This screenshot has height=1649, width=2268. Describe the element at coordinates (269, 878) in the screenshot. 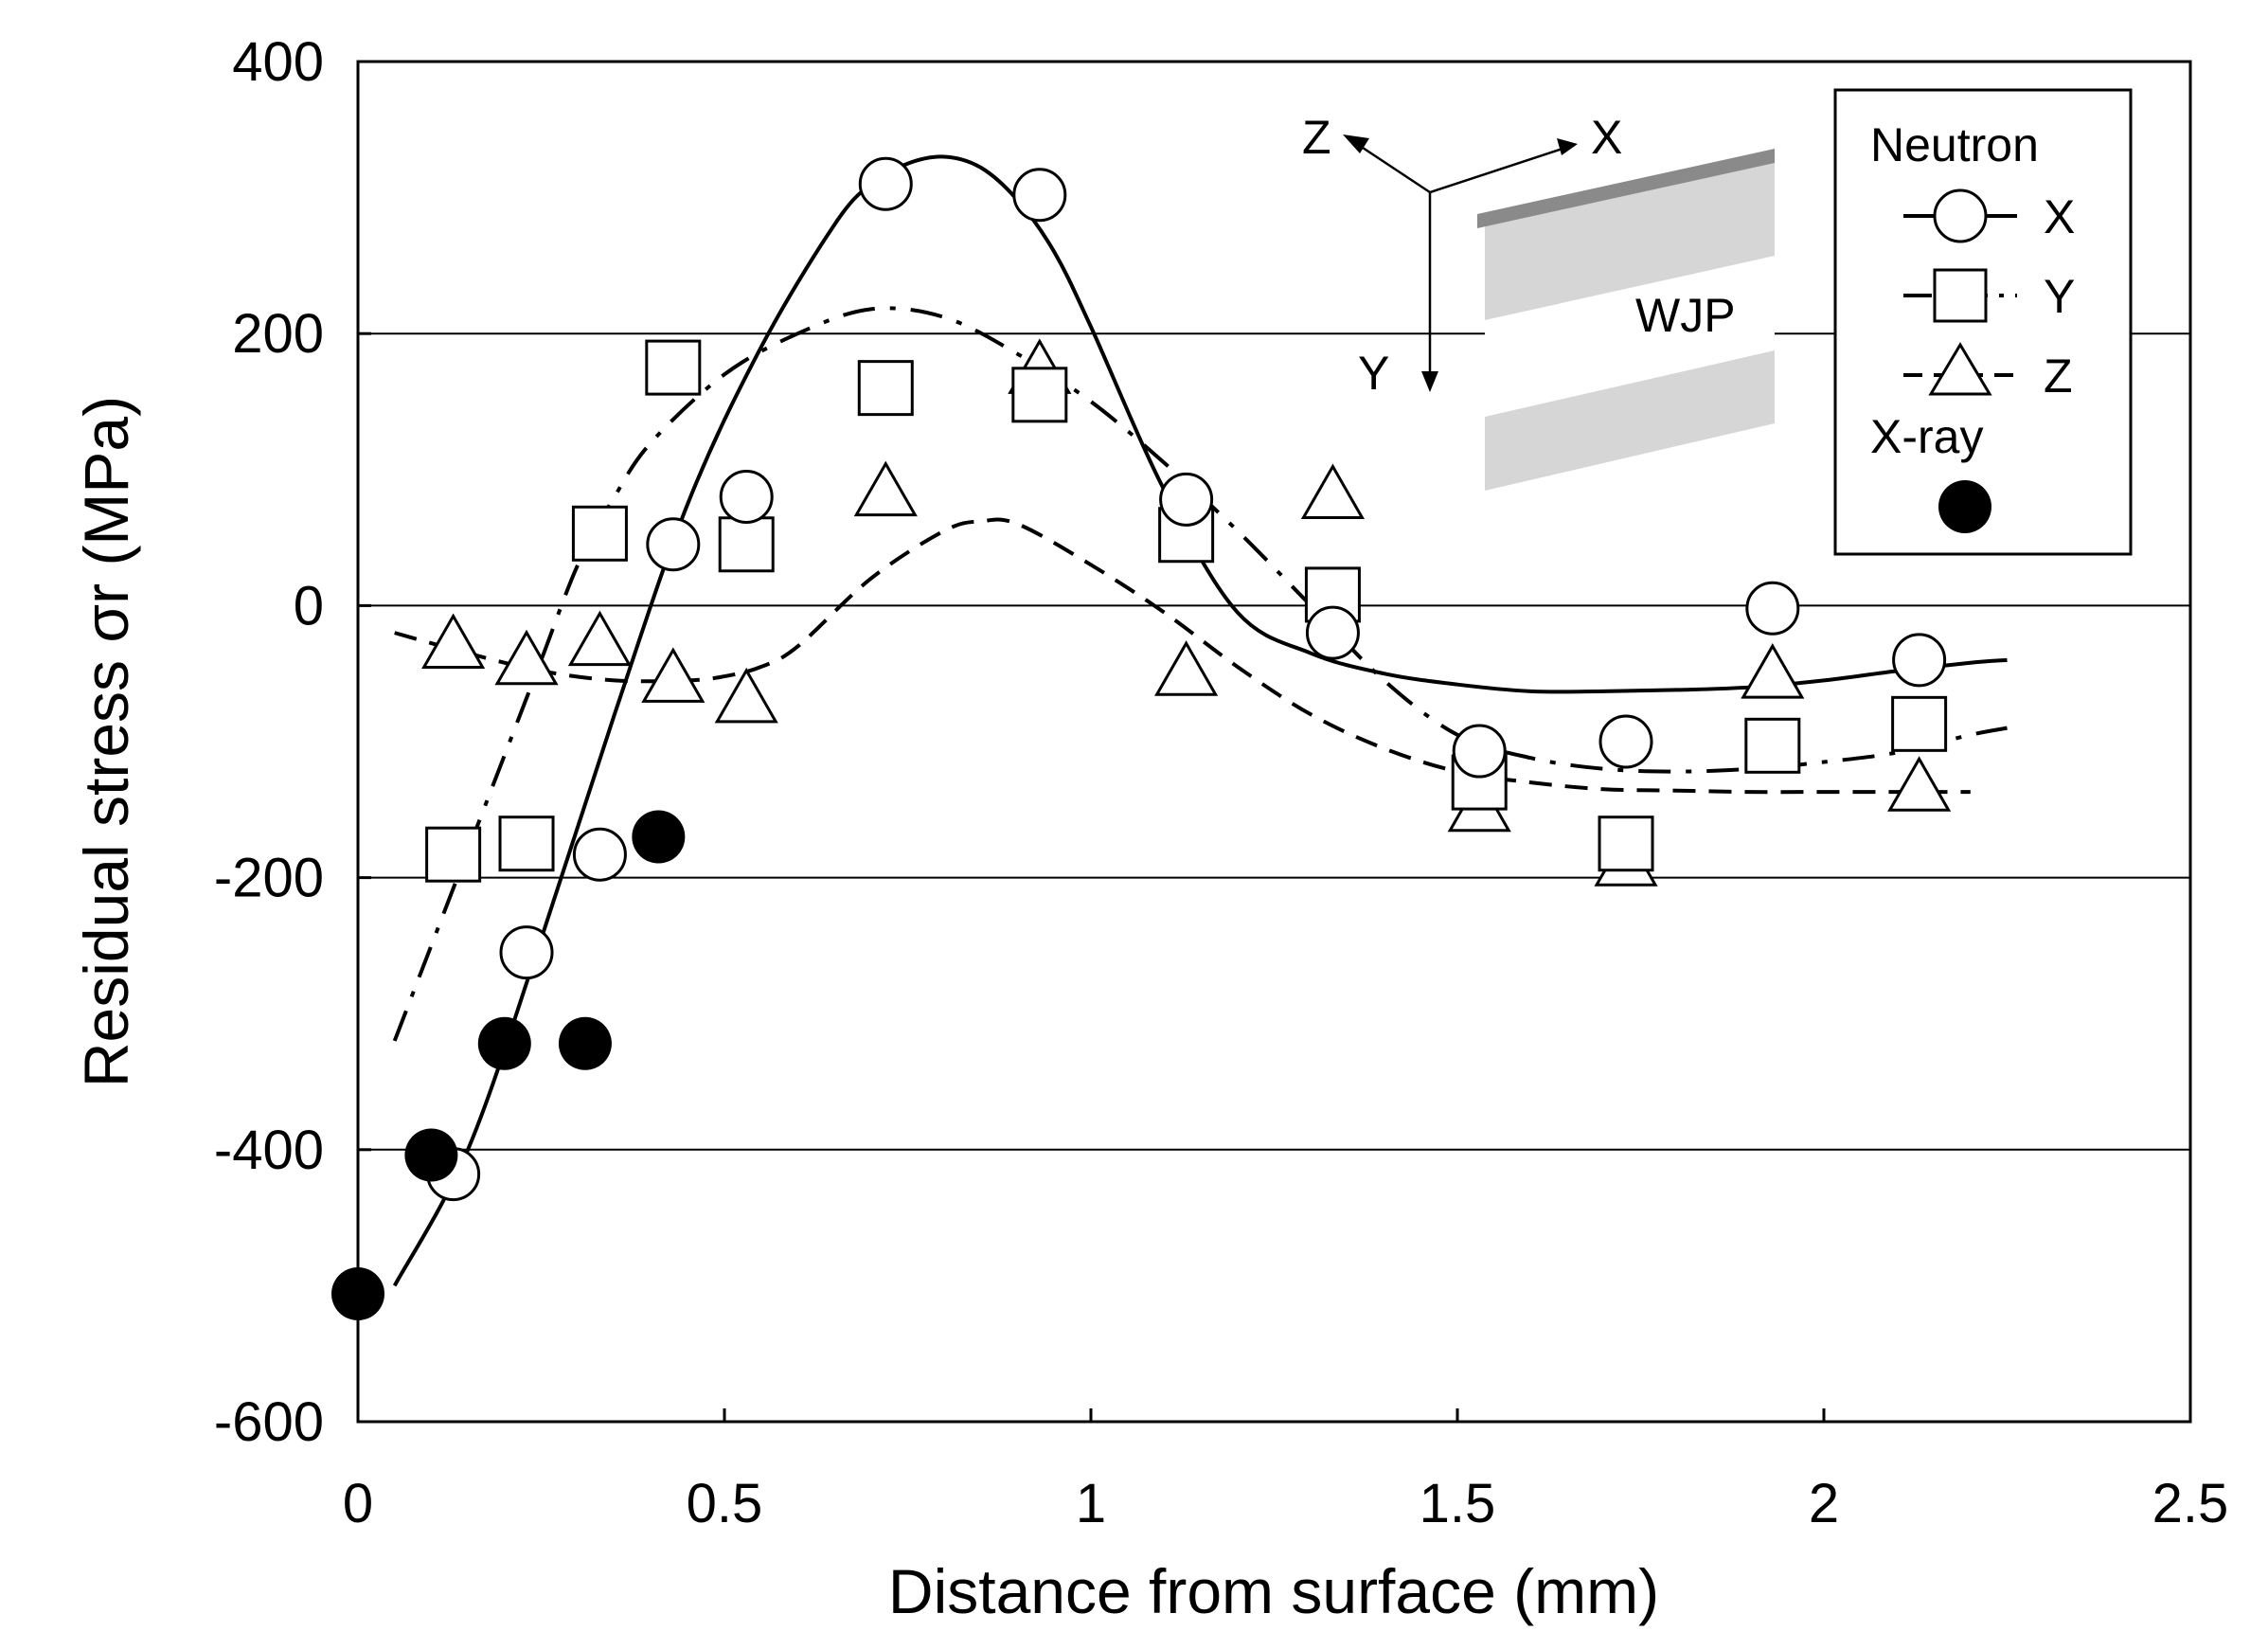

I see `y-tick-label: -200` at that location.